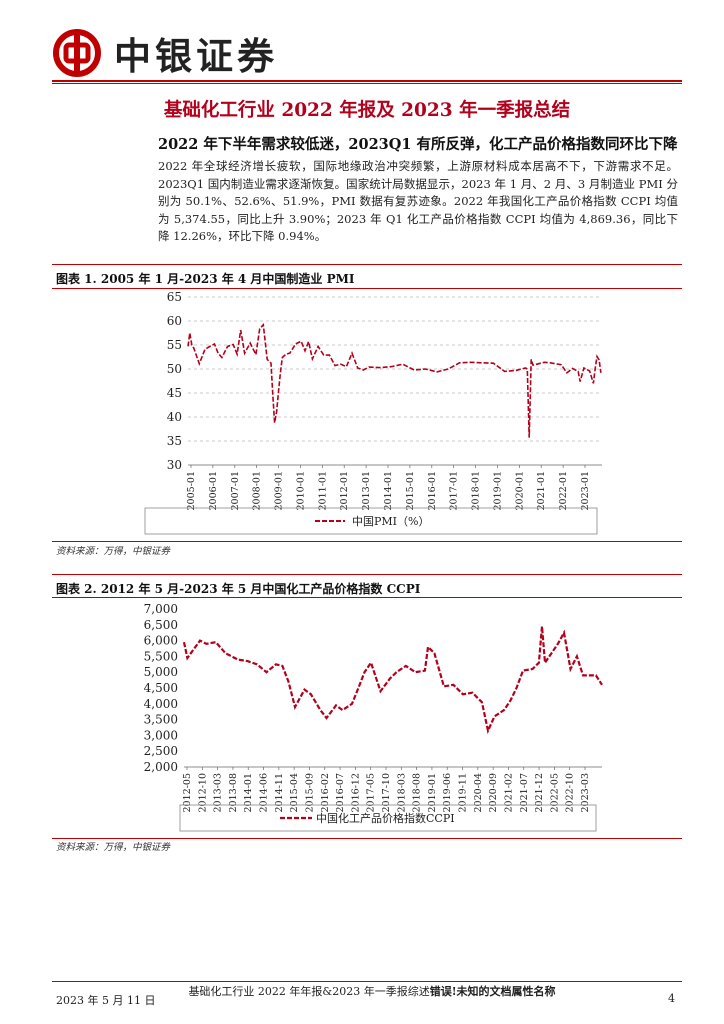  Describe the element at coordinates (174, 393) in the screenshot. I see `y-tick-label: 45` at that location.